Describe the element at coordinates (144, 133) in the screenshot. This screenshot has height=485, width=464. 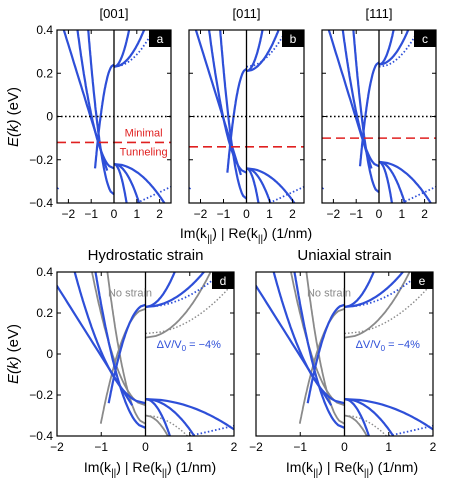
I see `annotation-minimal: Minimal` at that location.